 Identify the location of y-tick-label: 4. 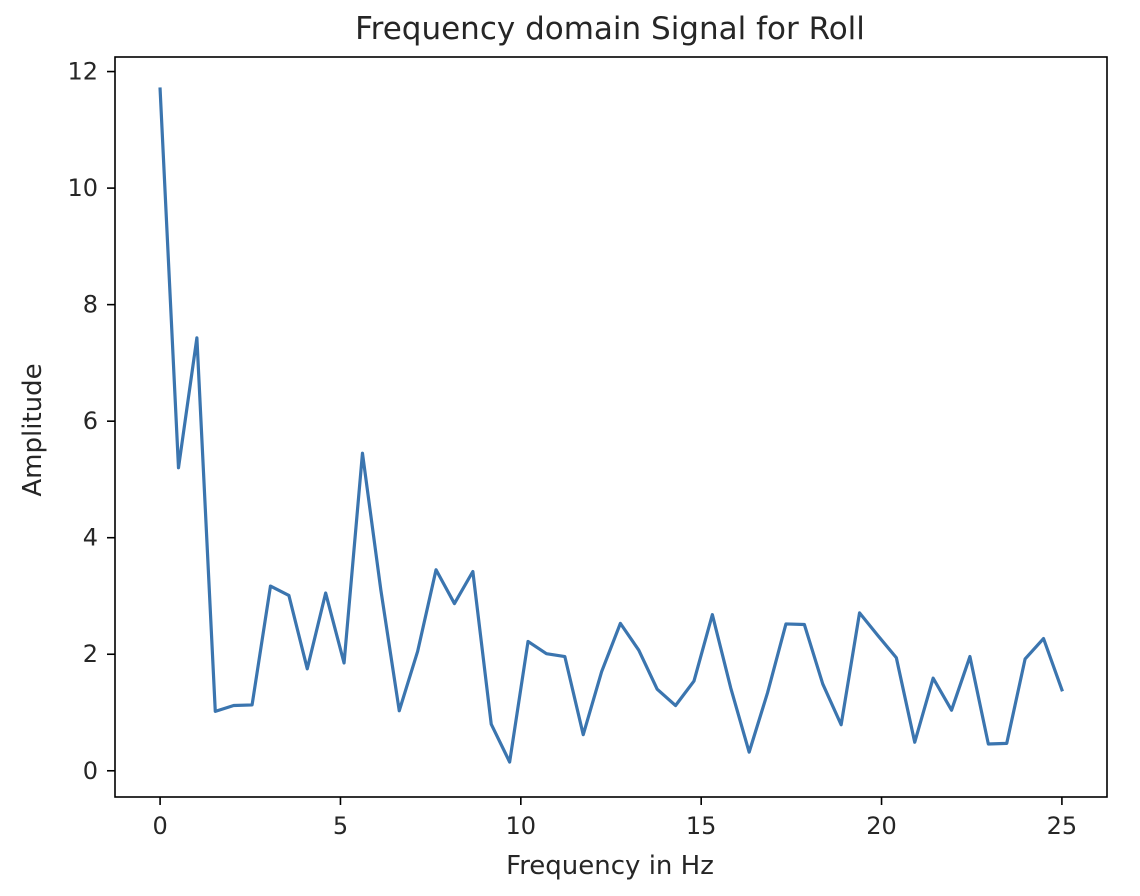
(90, 538).